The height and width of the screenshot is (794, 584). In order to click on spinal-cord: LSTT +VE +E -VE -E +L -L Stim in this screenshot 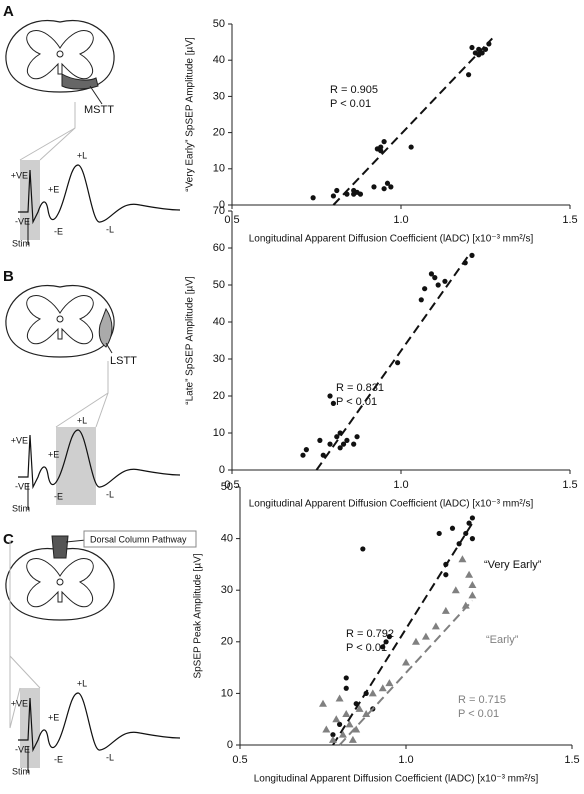, I will do `click(93, 398)`.